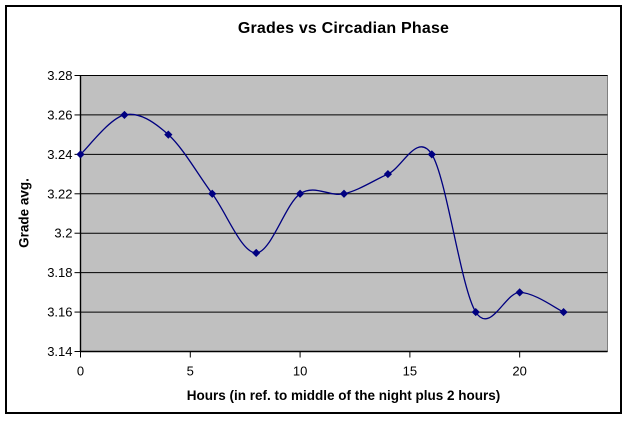 Image resolution: width=631 pixels, height=425 pixels. What do you see at coordinates (343, 28) in the screenshot?
I see `chart-title: Grades vs Circadian Phase` at bounding box center [343, 28].